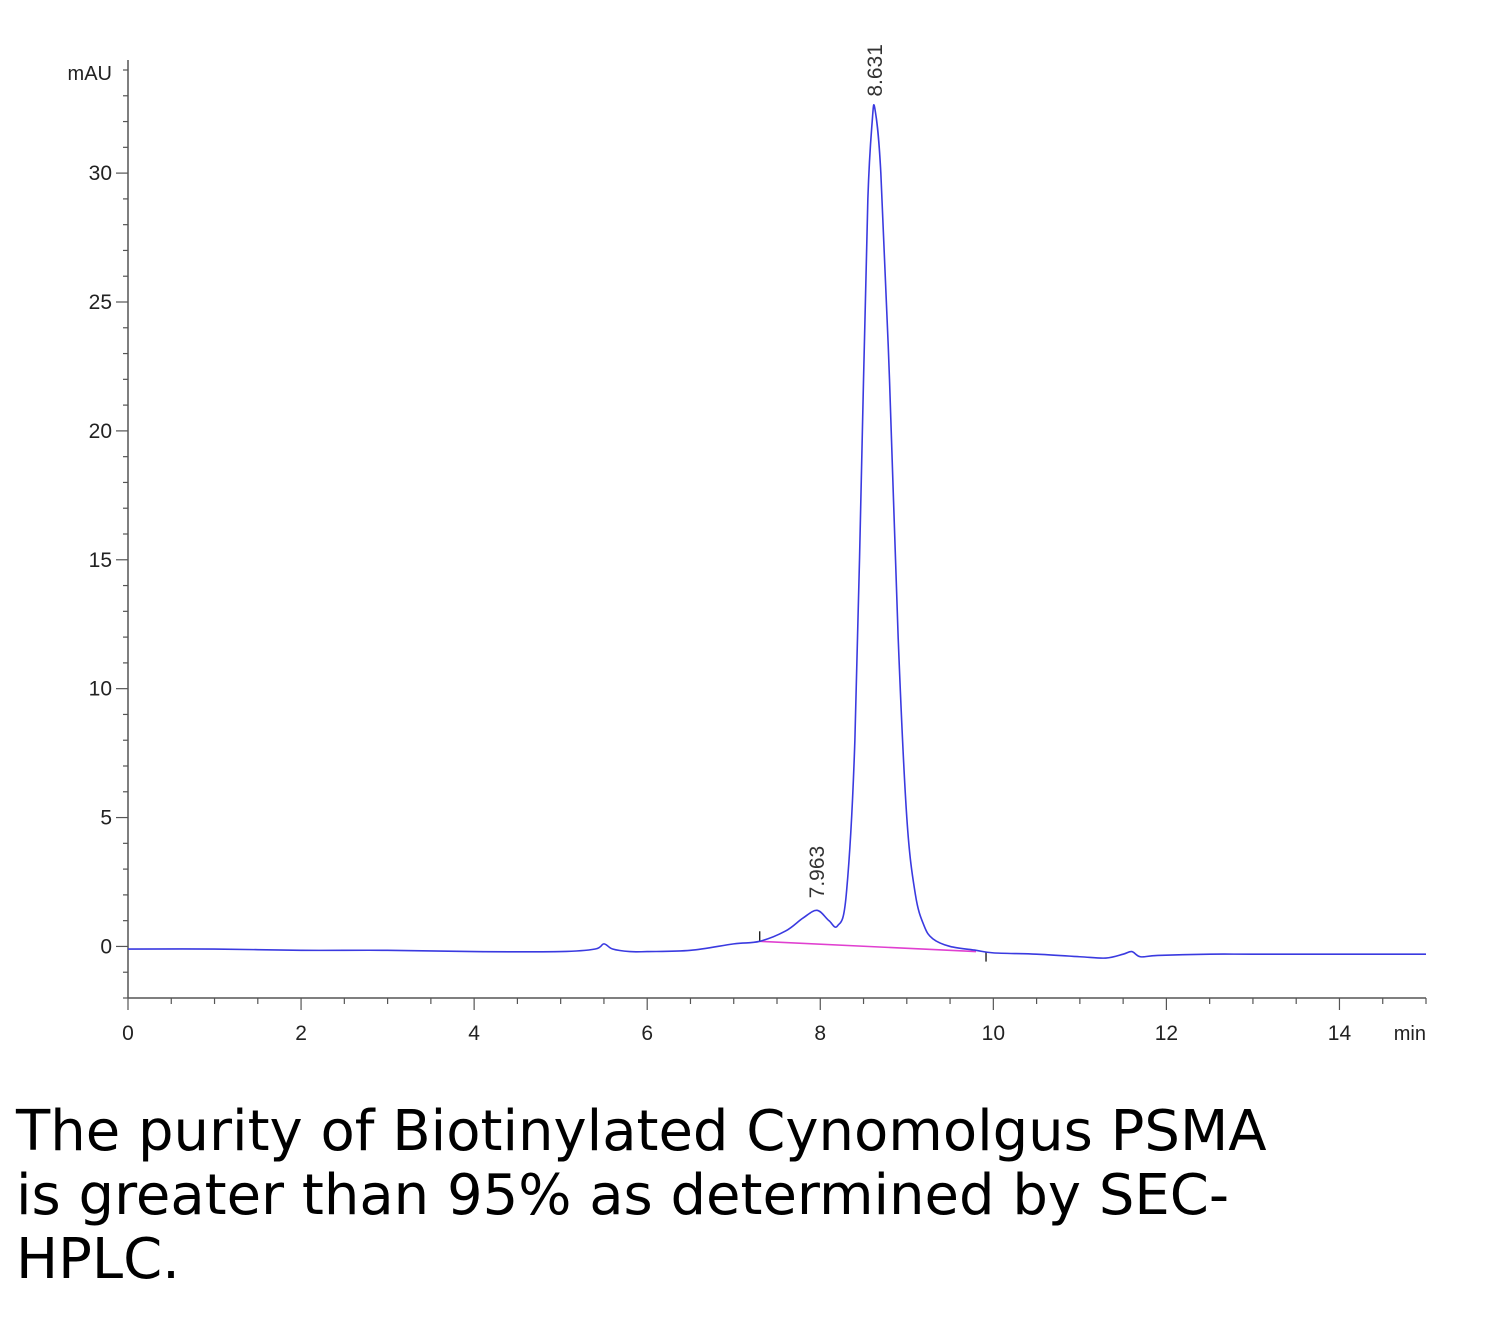 The height and width of the screenshot is (1318, 1500). I want to click on x-tick-label: 12, so click(1166, 1033).